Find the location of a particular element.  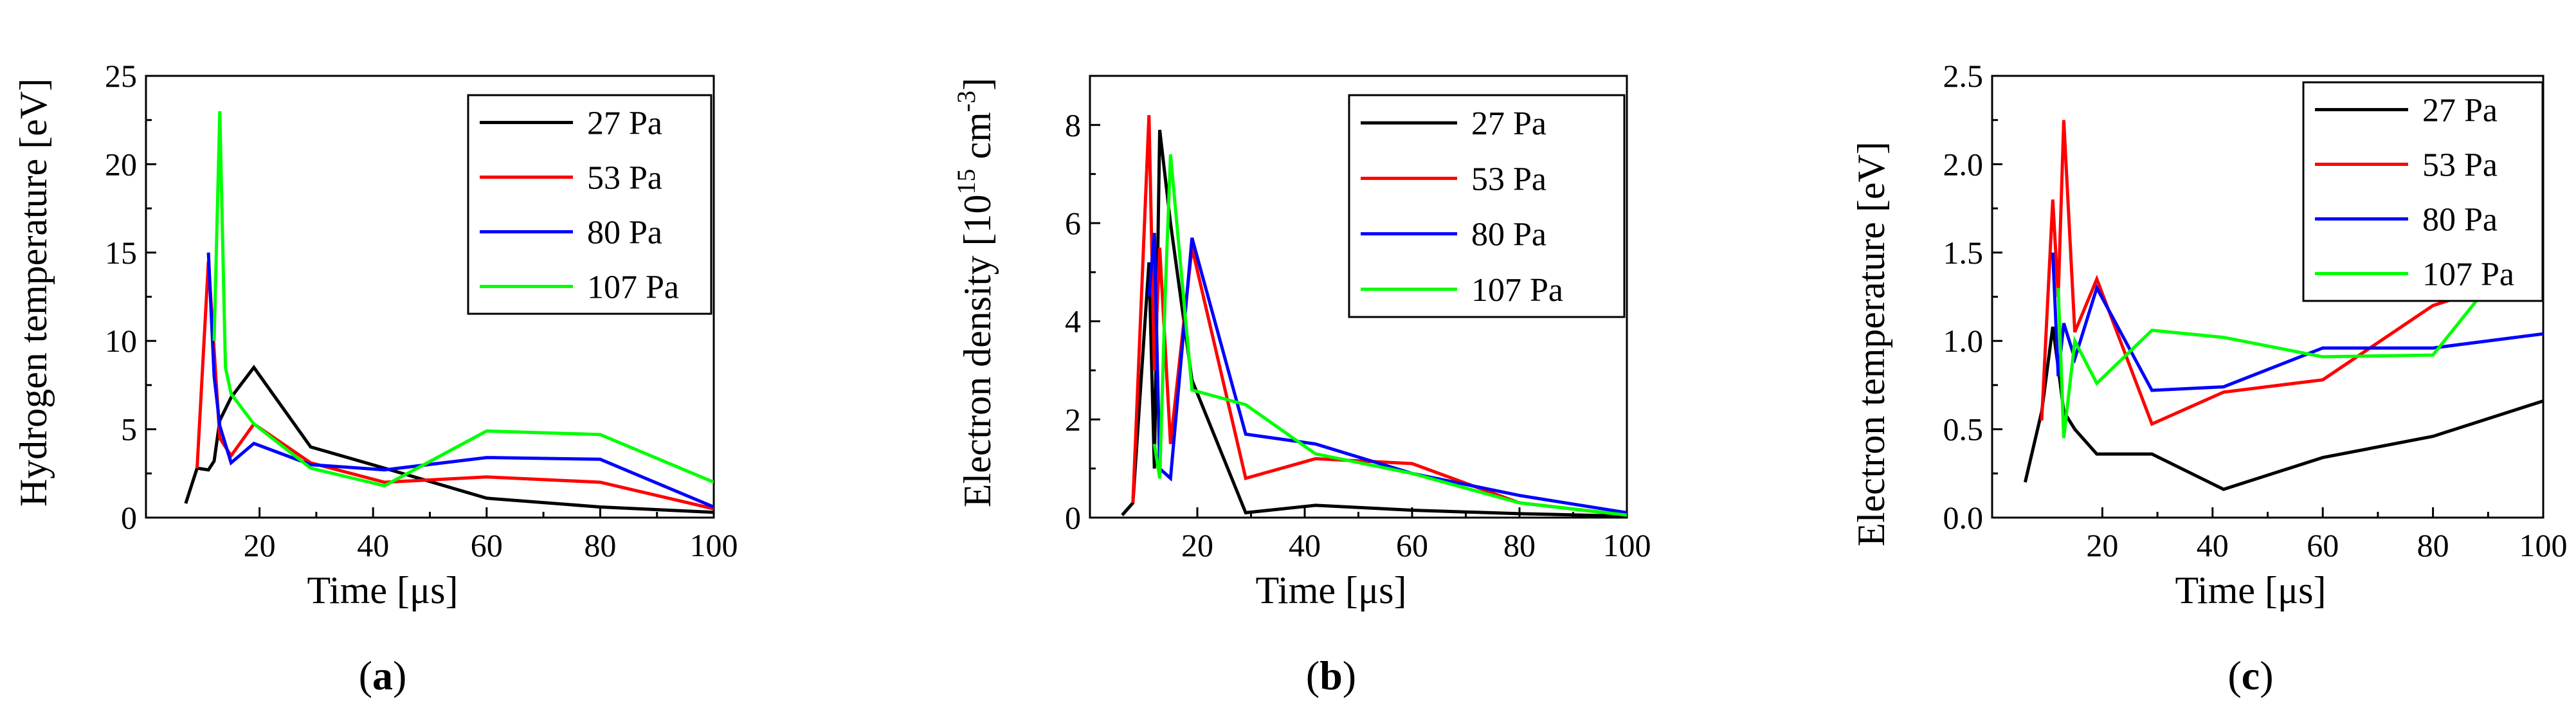

y-tick-label-b: 8 is located at coordinates (1073, 125).